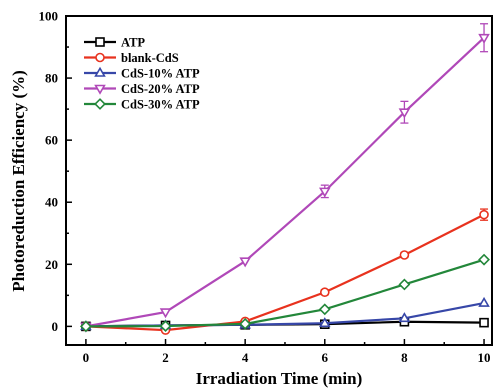 The height and width of the screenshot is (389, 495). I want to click on y-tick-label: 60, so click(51, 140).